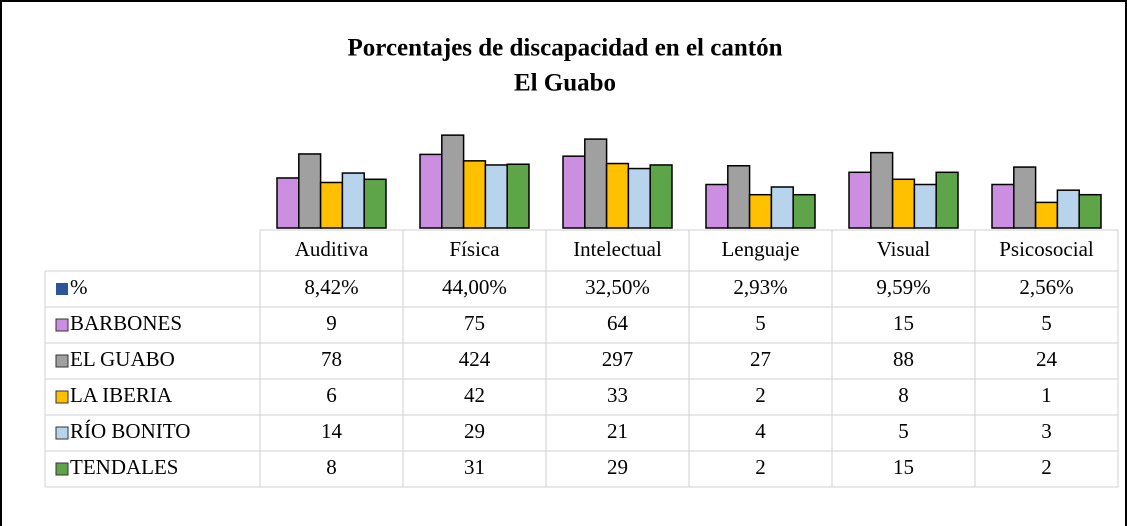  Describe the element at coordinates (474, 249) in the screenshot. I see `x-tick-label: Física` at that location.